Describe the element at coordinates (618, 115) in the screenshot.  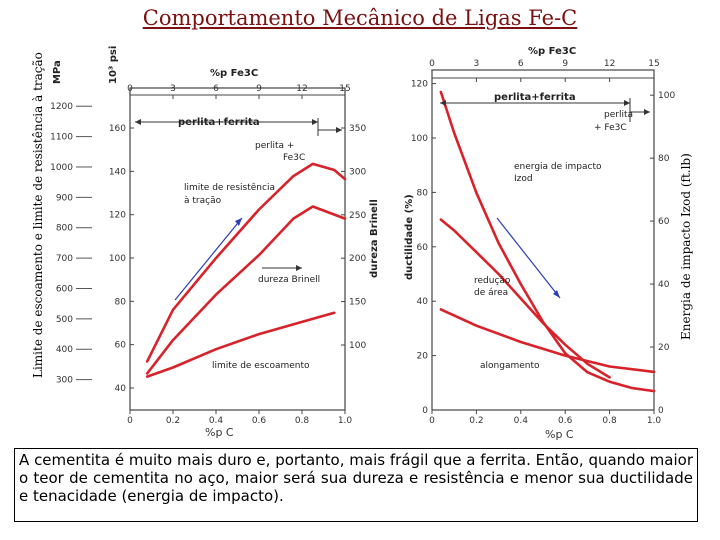
I see `chart2-pearlite-fe3c-label-1: perlita` at that location.